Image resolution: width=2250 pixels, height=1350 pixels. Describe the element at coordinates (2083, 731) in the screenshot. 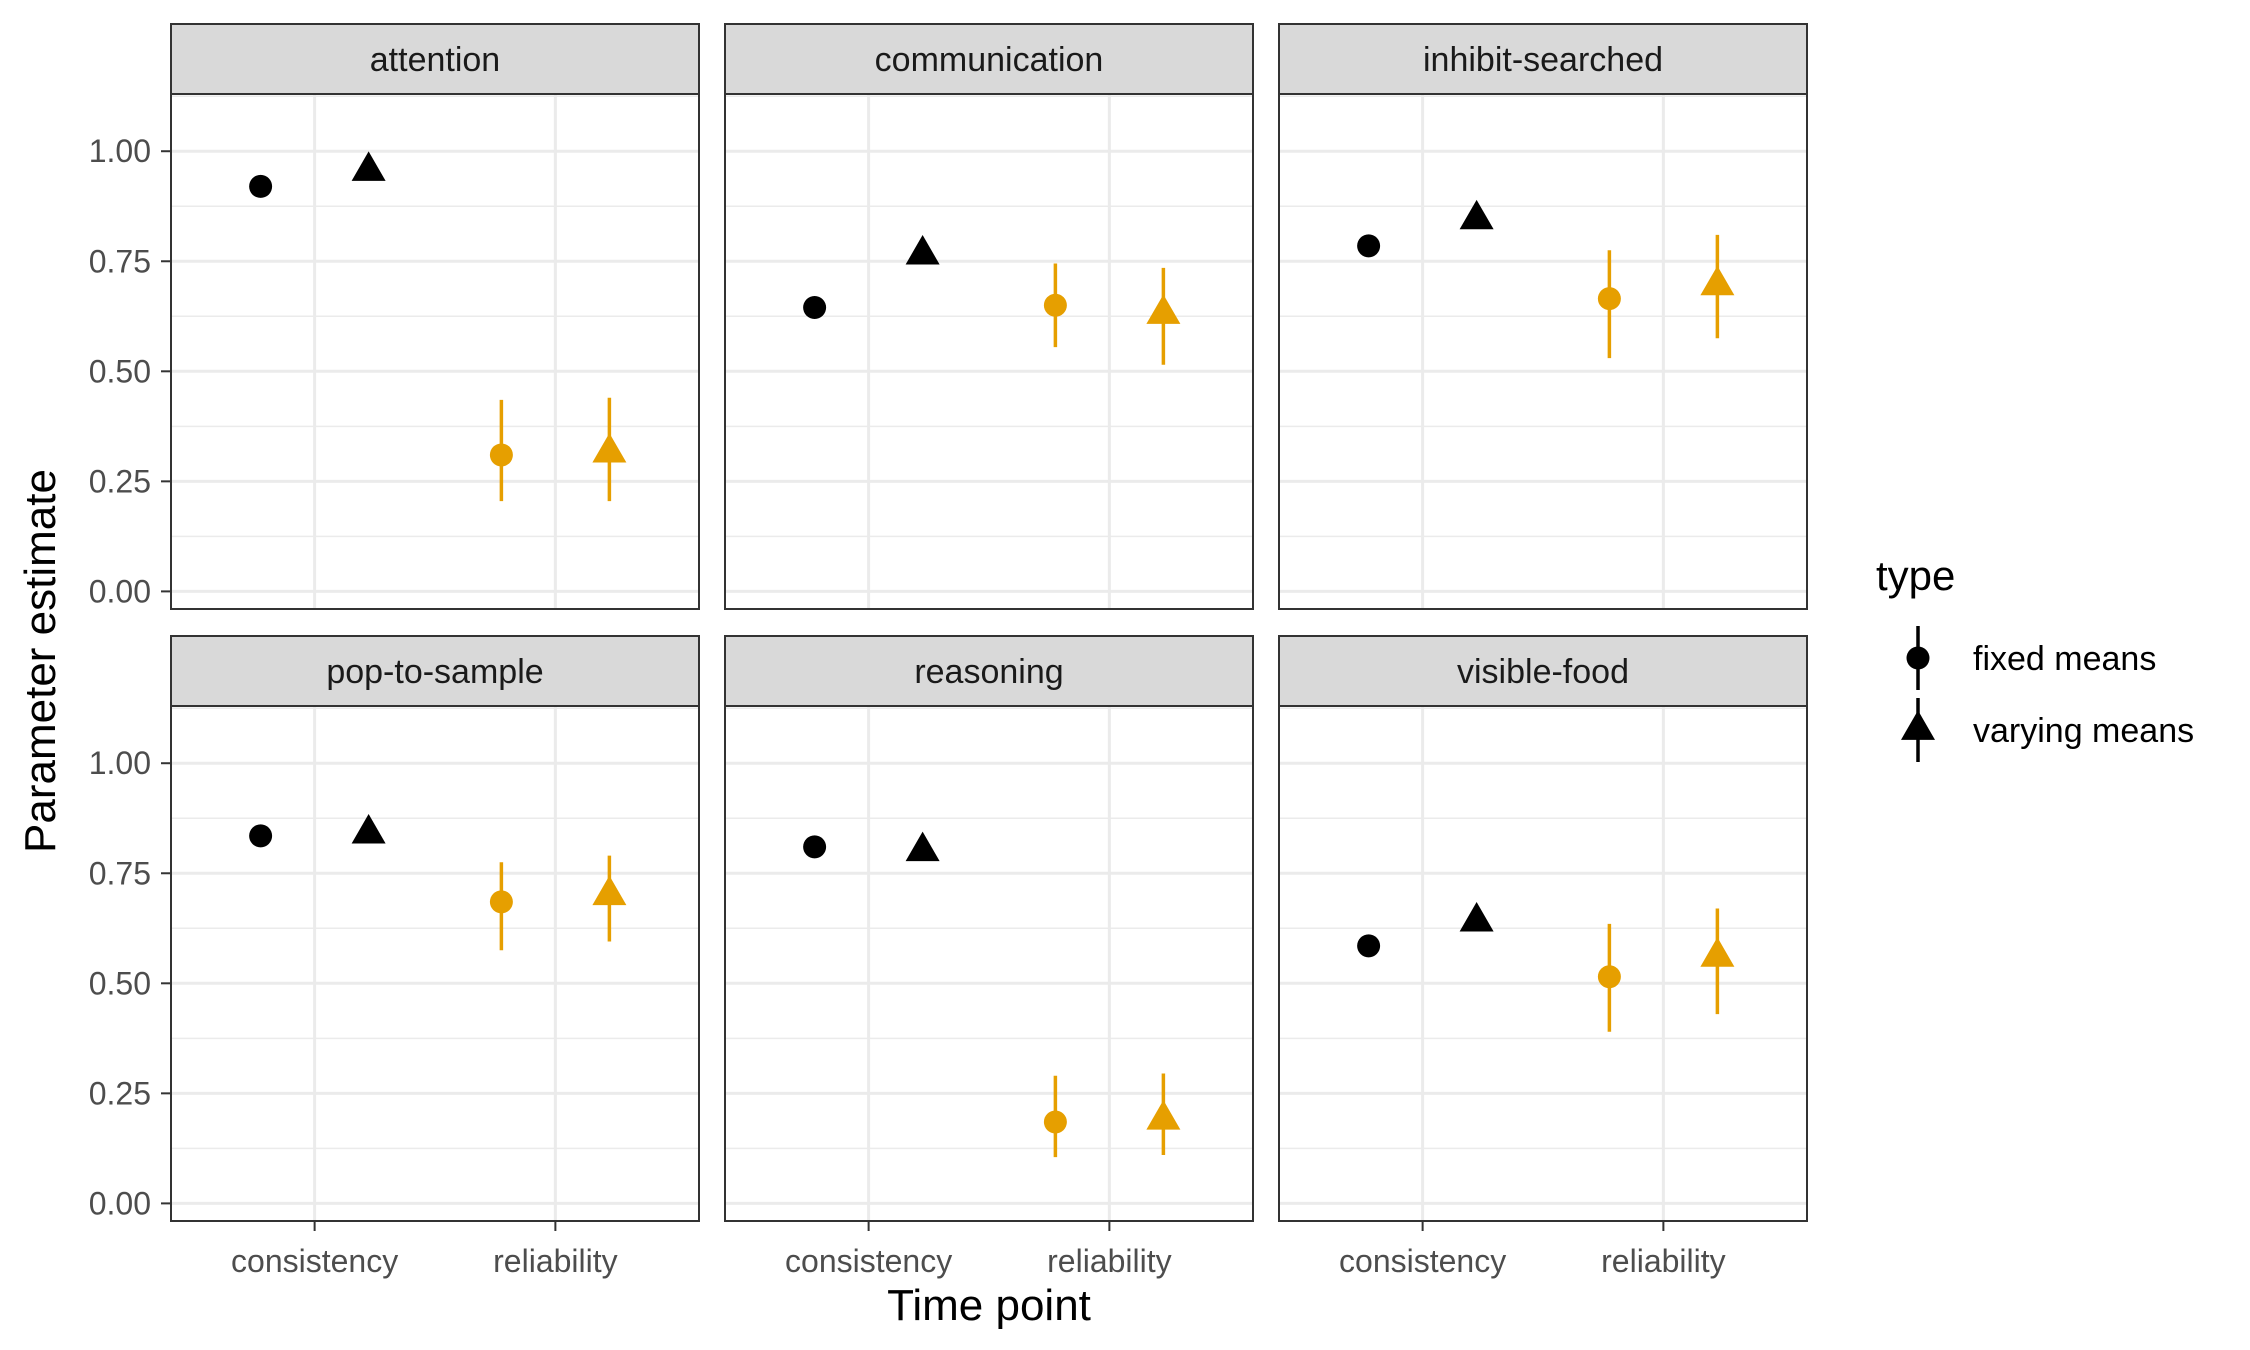

I see `legend-label: varying means` at that location.